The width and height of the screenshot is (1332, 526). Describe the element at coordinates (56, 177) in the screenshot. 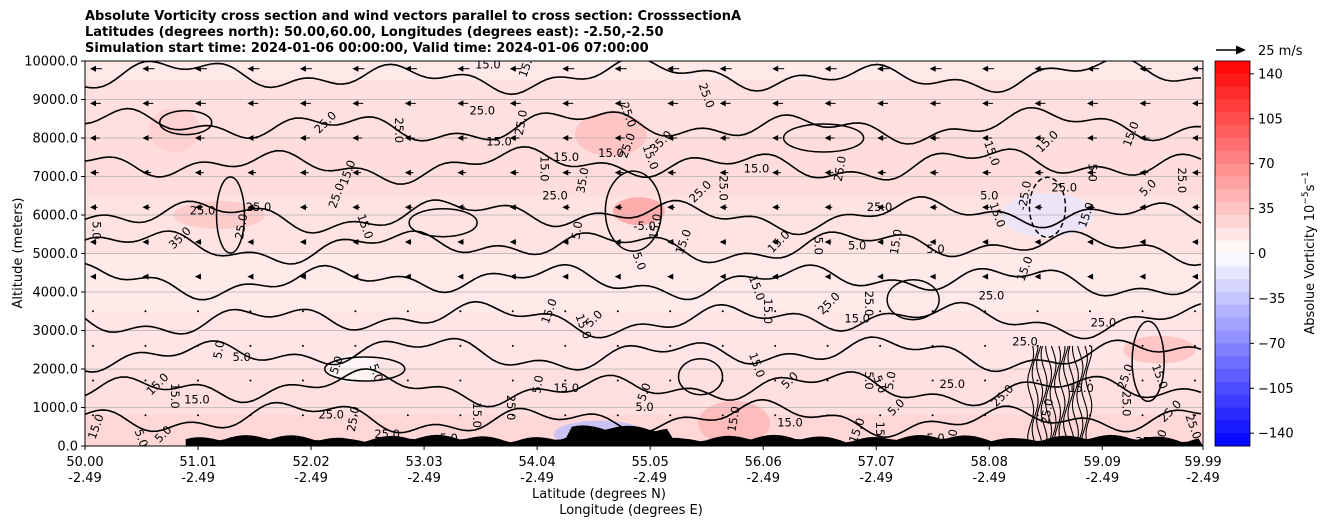

I see `y-tick-label: 7000.0` at that location.